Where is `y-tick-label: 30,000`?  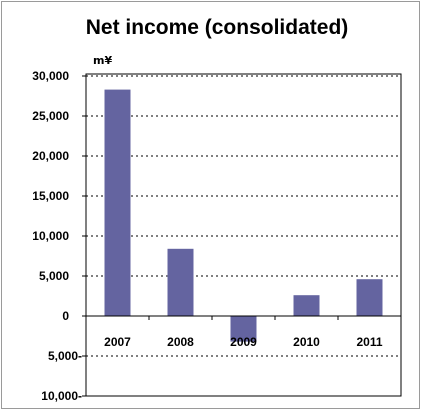
y-tick-label: 30,000 is located at coordinates (50, 76).